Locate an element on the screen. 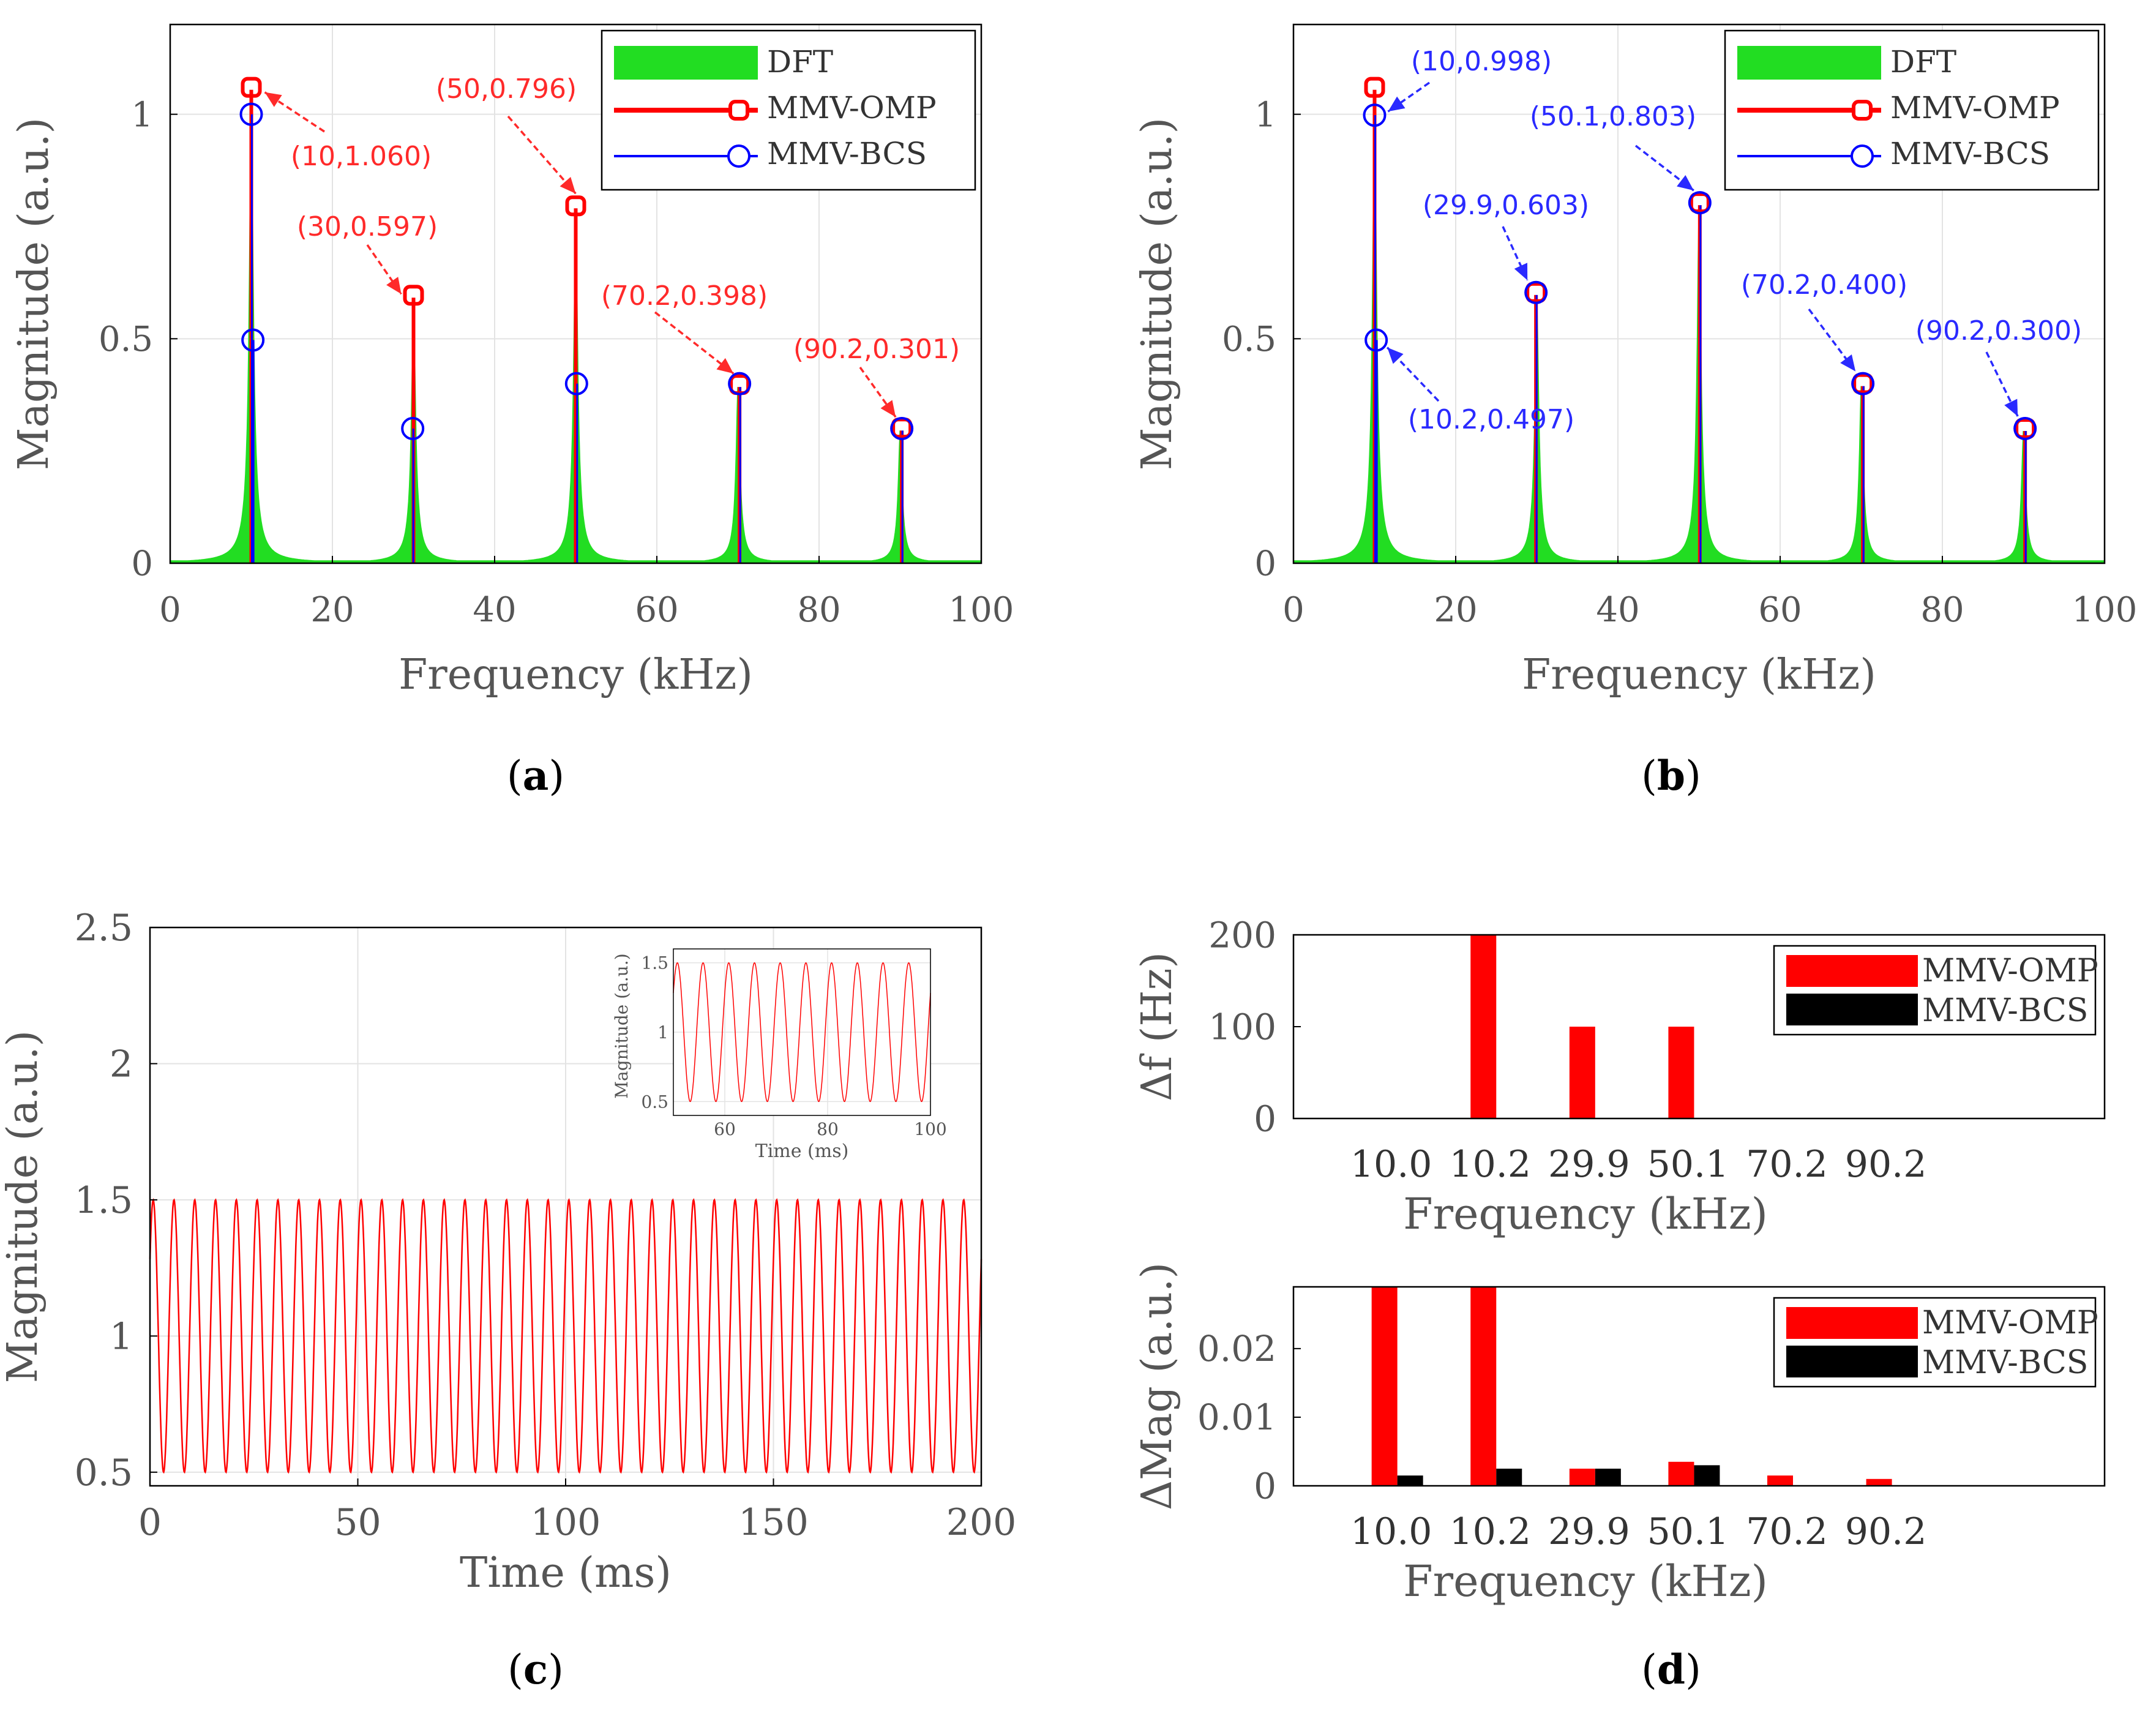 The height and width of the screenshot is (1716, 2156). x-tick-label: 29.9 is located at coordinates (1589, 1531).